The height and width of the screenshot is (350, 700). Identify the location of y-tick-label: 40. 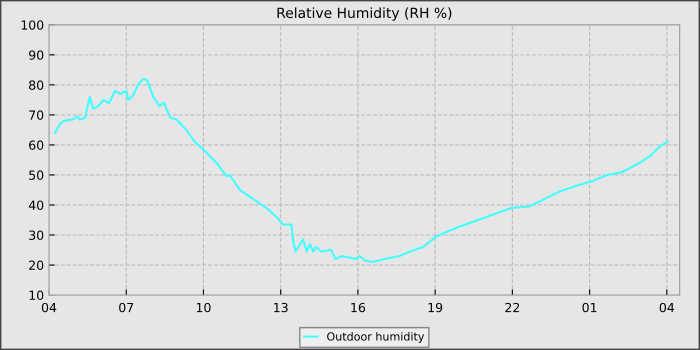
(36, 205).